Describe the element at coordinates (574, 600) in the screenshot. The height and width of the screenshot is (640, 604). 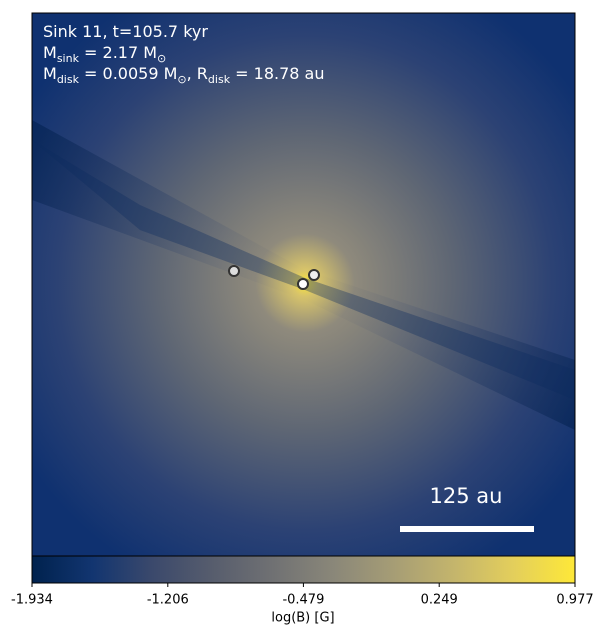
I see `colorbar-tick-label: 0.977` at that location.